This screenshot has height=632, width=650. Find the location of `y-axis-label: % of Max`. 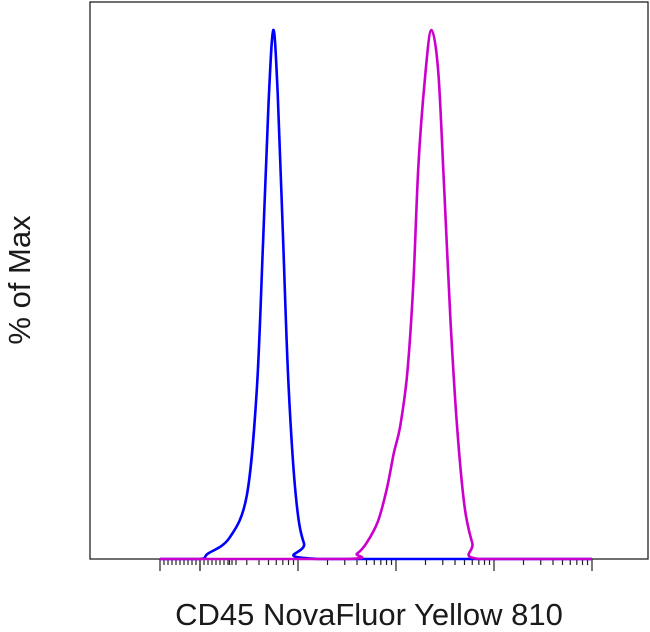

y-axis-label: % of Max is located at coordinates (19, 280).